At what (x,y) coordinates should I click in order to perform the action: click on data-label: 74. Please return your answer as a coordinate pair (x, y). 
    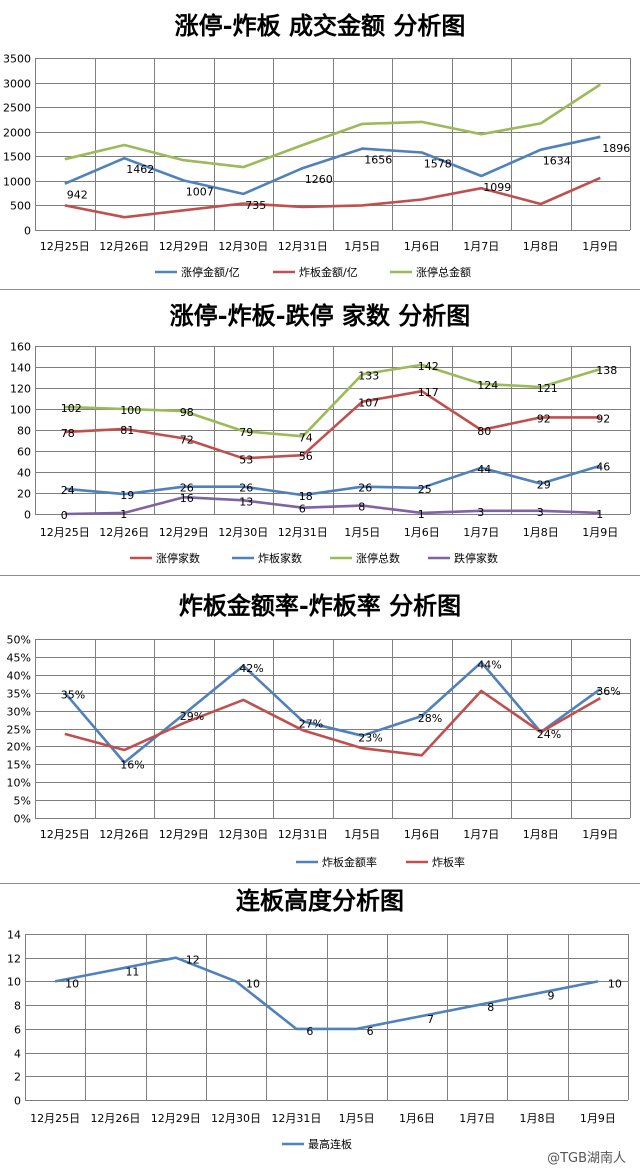
    Looking at the image, I should click on (306, 437).